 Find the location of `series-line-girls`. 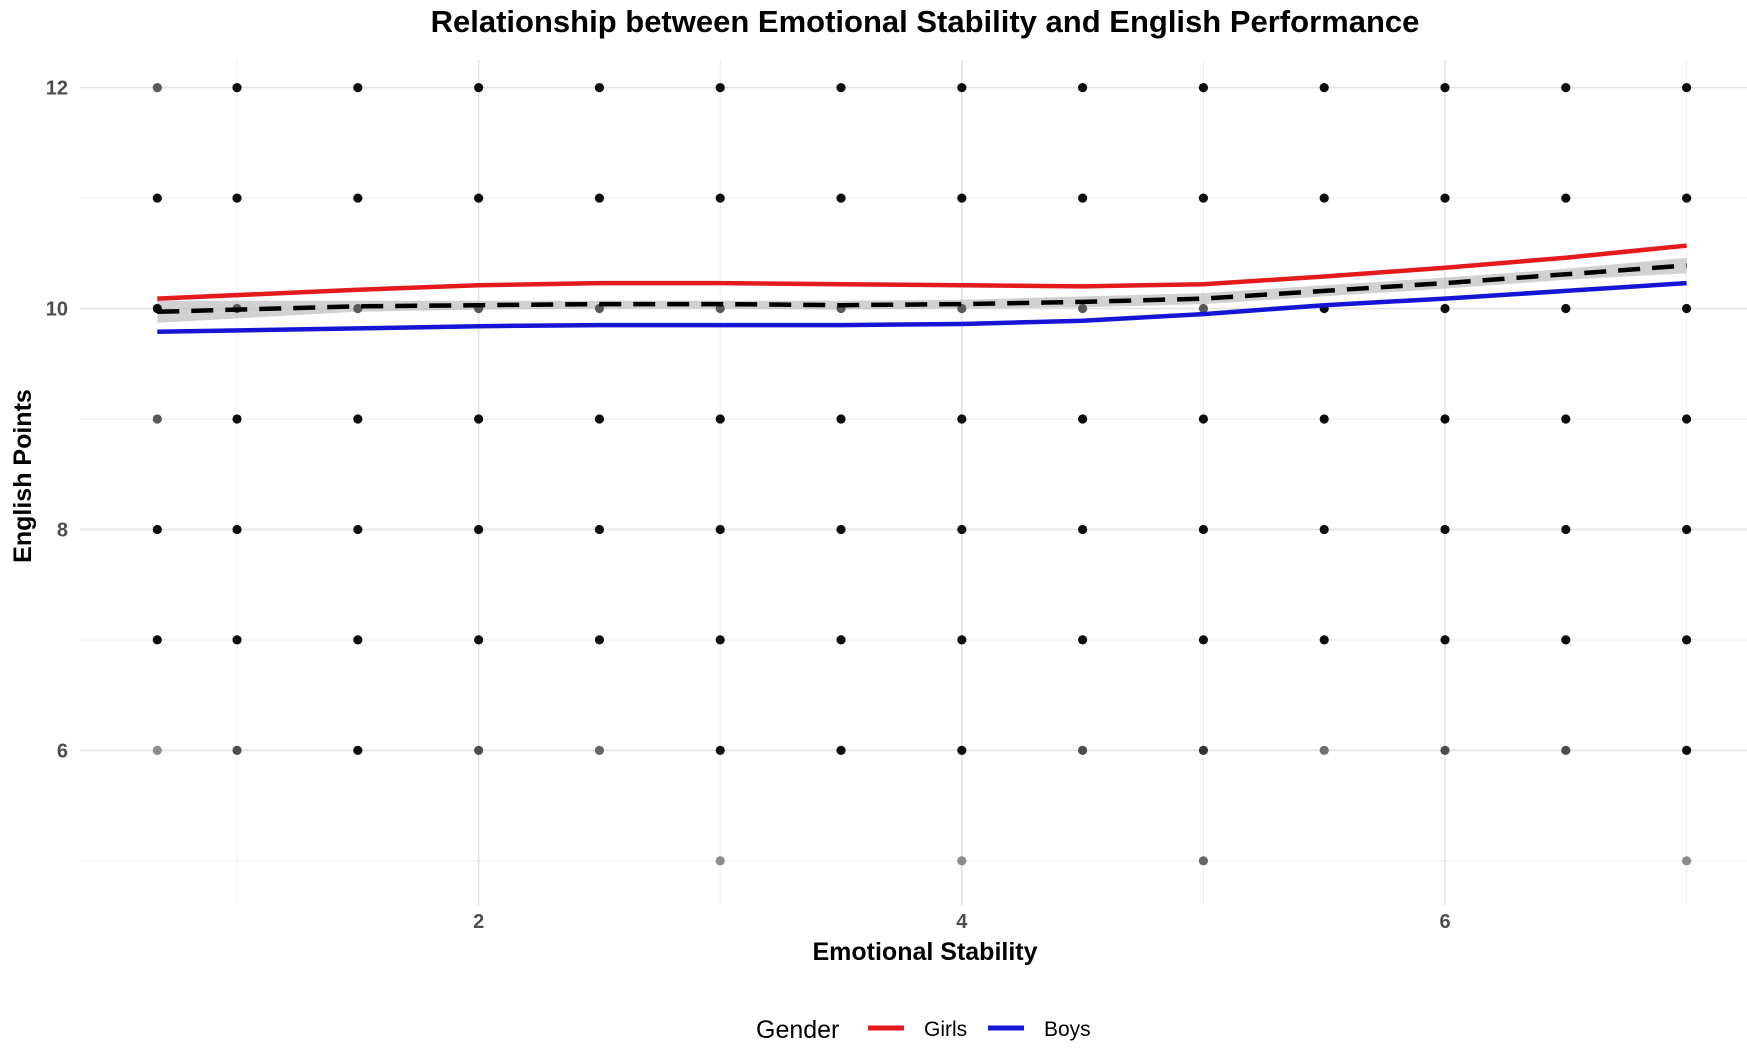

series-line-girls is located at coordinates (922, 272).